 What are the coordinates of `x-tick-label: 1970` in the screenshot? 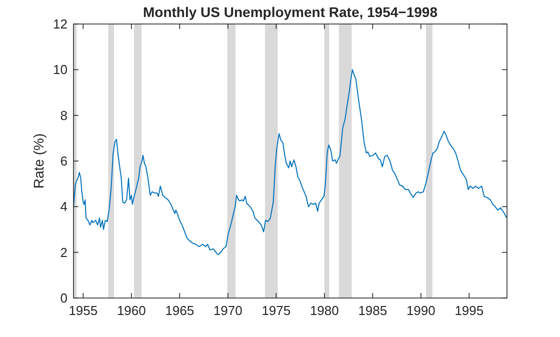 It's located at (227, 310).